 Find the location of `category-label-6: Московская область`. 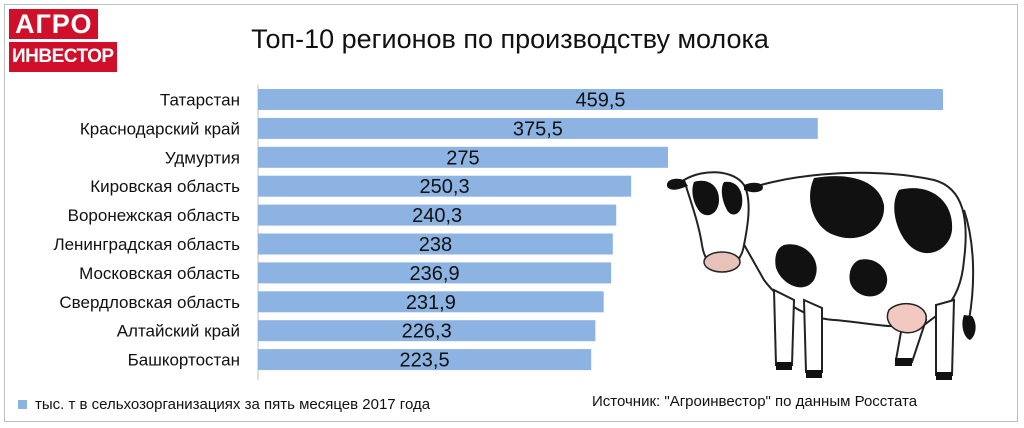

category-label-6: Московская область is located at coordinates (159, 273).